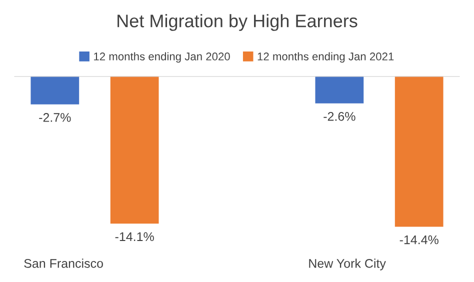 The image size is (474, 282). Describe the element at coordinates (55, 117) in the screenshot. I see `data-label: -2.7%` at that location.